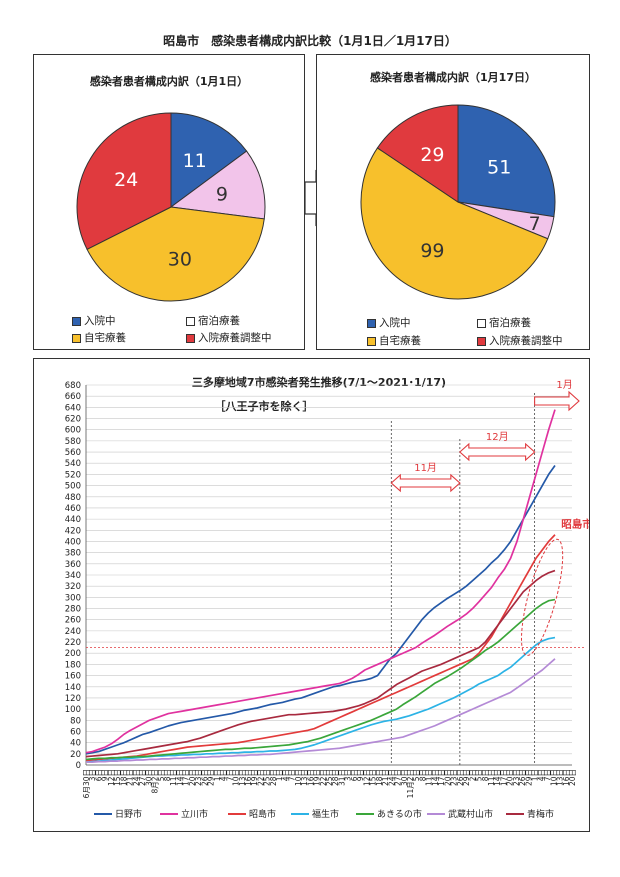 This screenshot has width=620, height=877. I want to click on annotation-december: 12月, so click(497, 446).